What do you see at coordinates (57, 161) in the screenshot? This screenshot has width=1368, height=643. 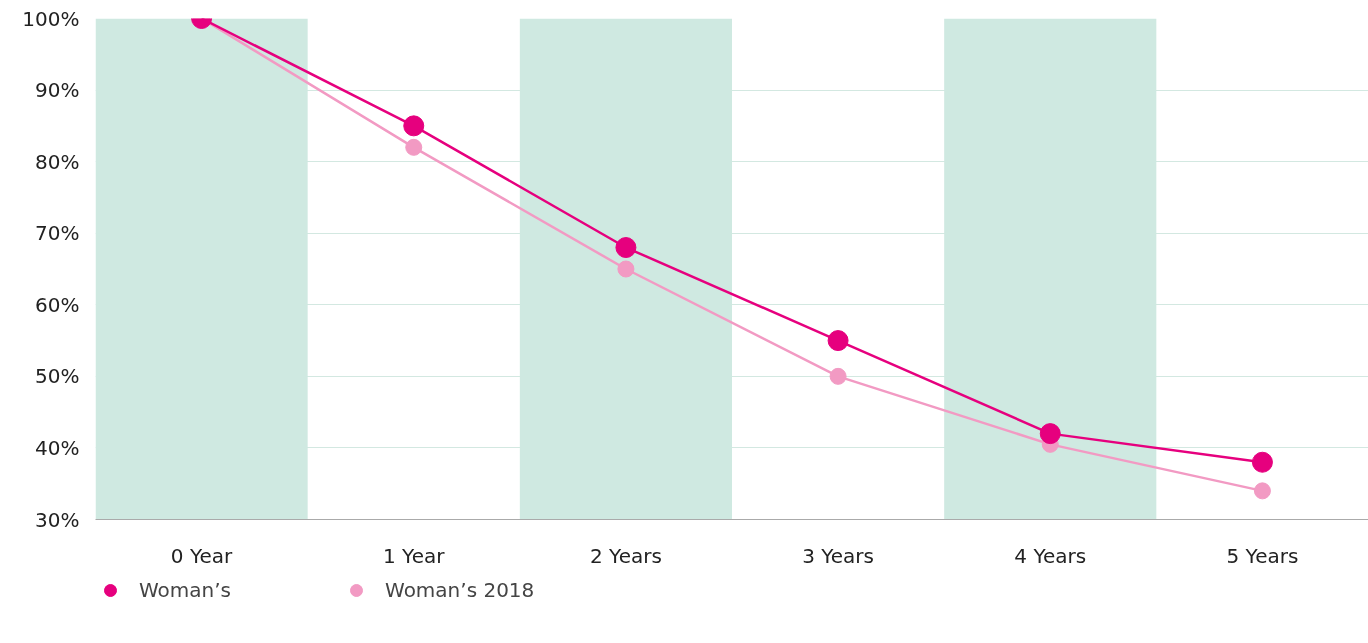 I see `y-tick-label: 80%` at bounding box center [57, 161].